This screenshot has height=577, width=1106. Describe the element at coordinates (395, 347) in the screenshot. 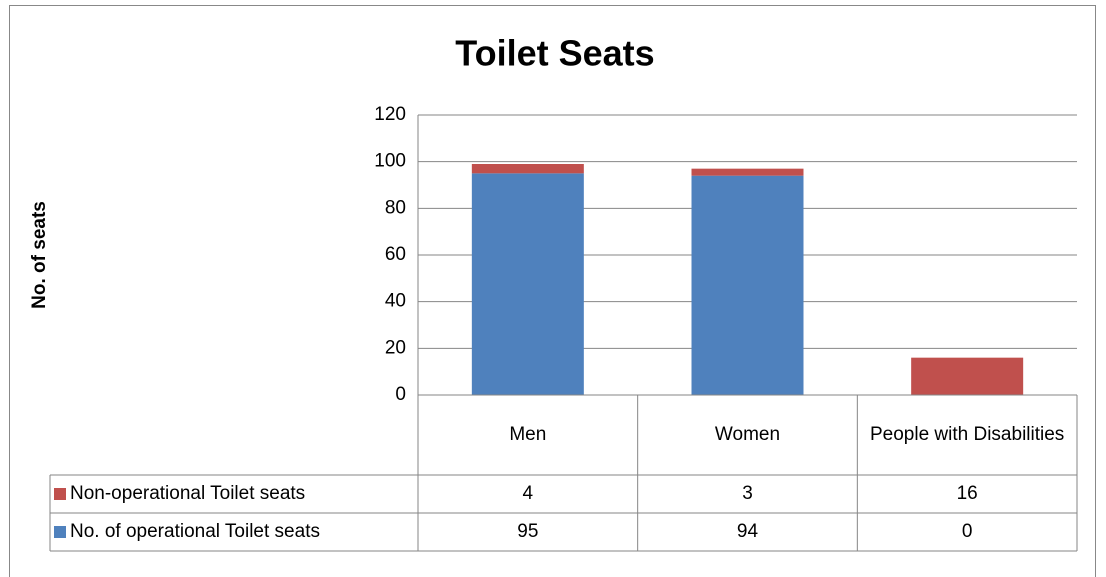

I see `y-tick-label: 20` at that location.